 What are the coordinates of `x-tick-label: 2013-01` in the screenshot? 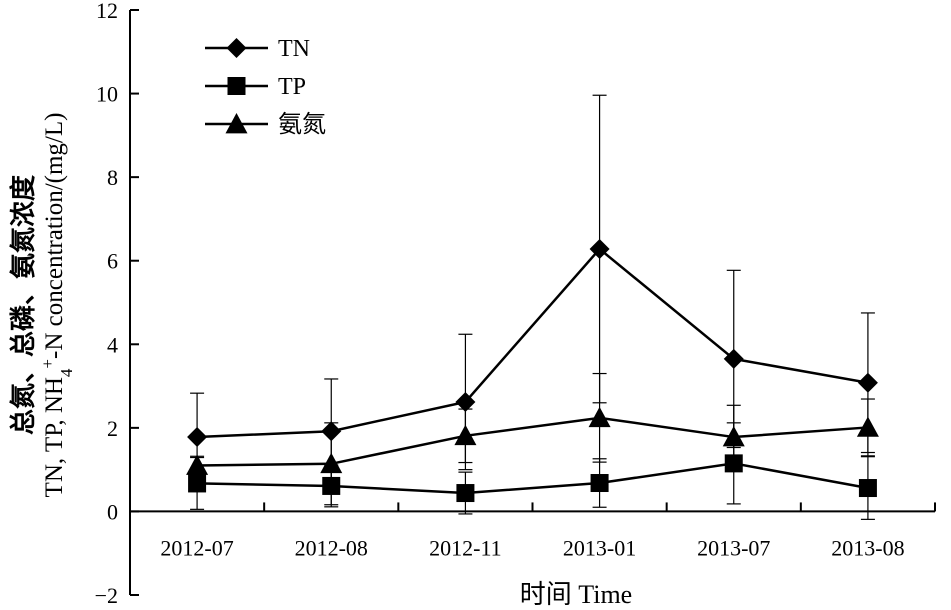 It's located at (599, 547).